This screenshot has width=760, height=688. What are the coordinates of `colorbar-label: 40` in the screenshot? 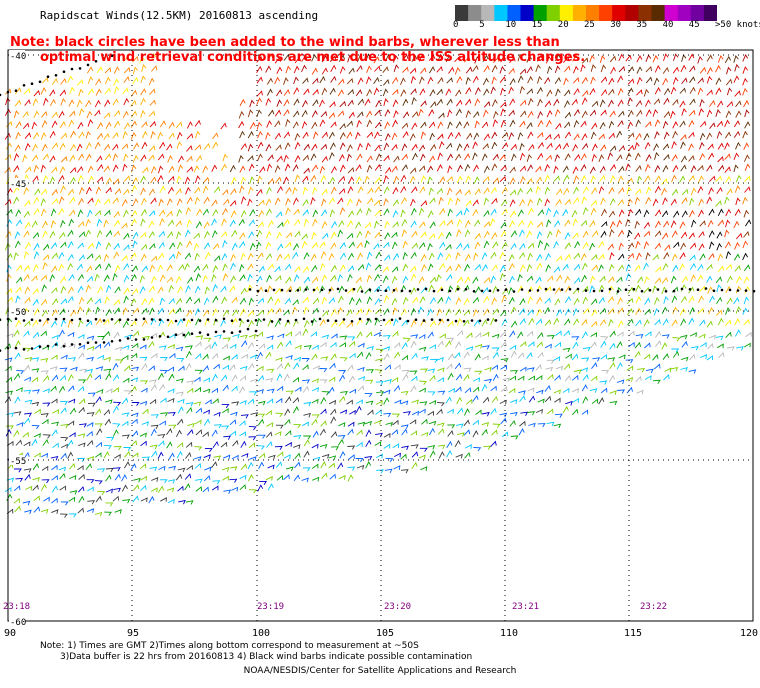 It's located at (668, 25).